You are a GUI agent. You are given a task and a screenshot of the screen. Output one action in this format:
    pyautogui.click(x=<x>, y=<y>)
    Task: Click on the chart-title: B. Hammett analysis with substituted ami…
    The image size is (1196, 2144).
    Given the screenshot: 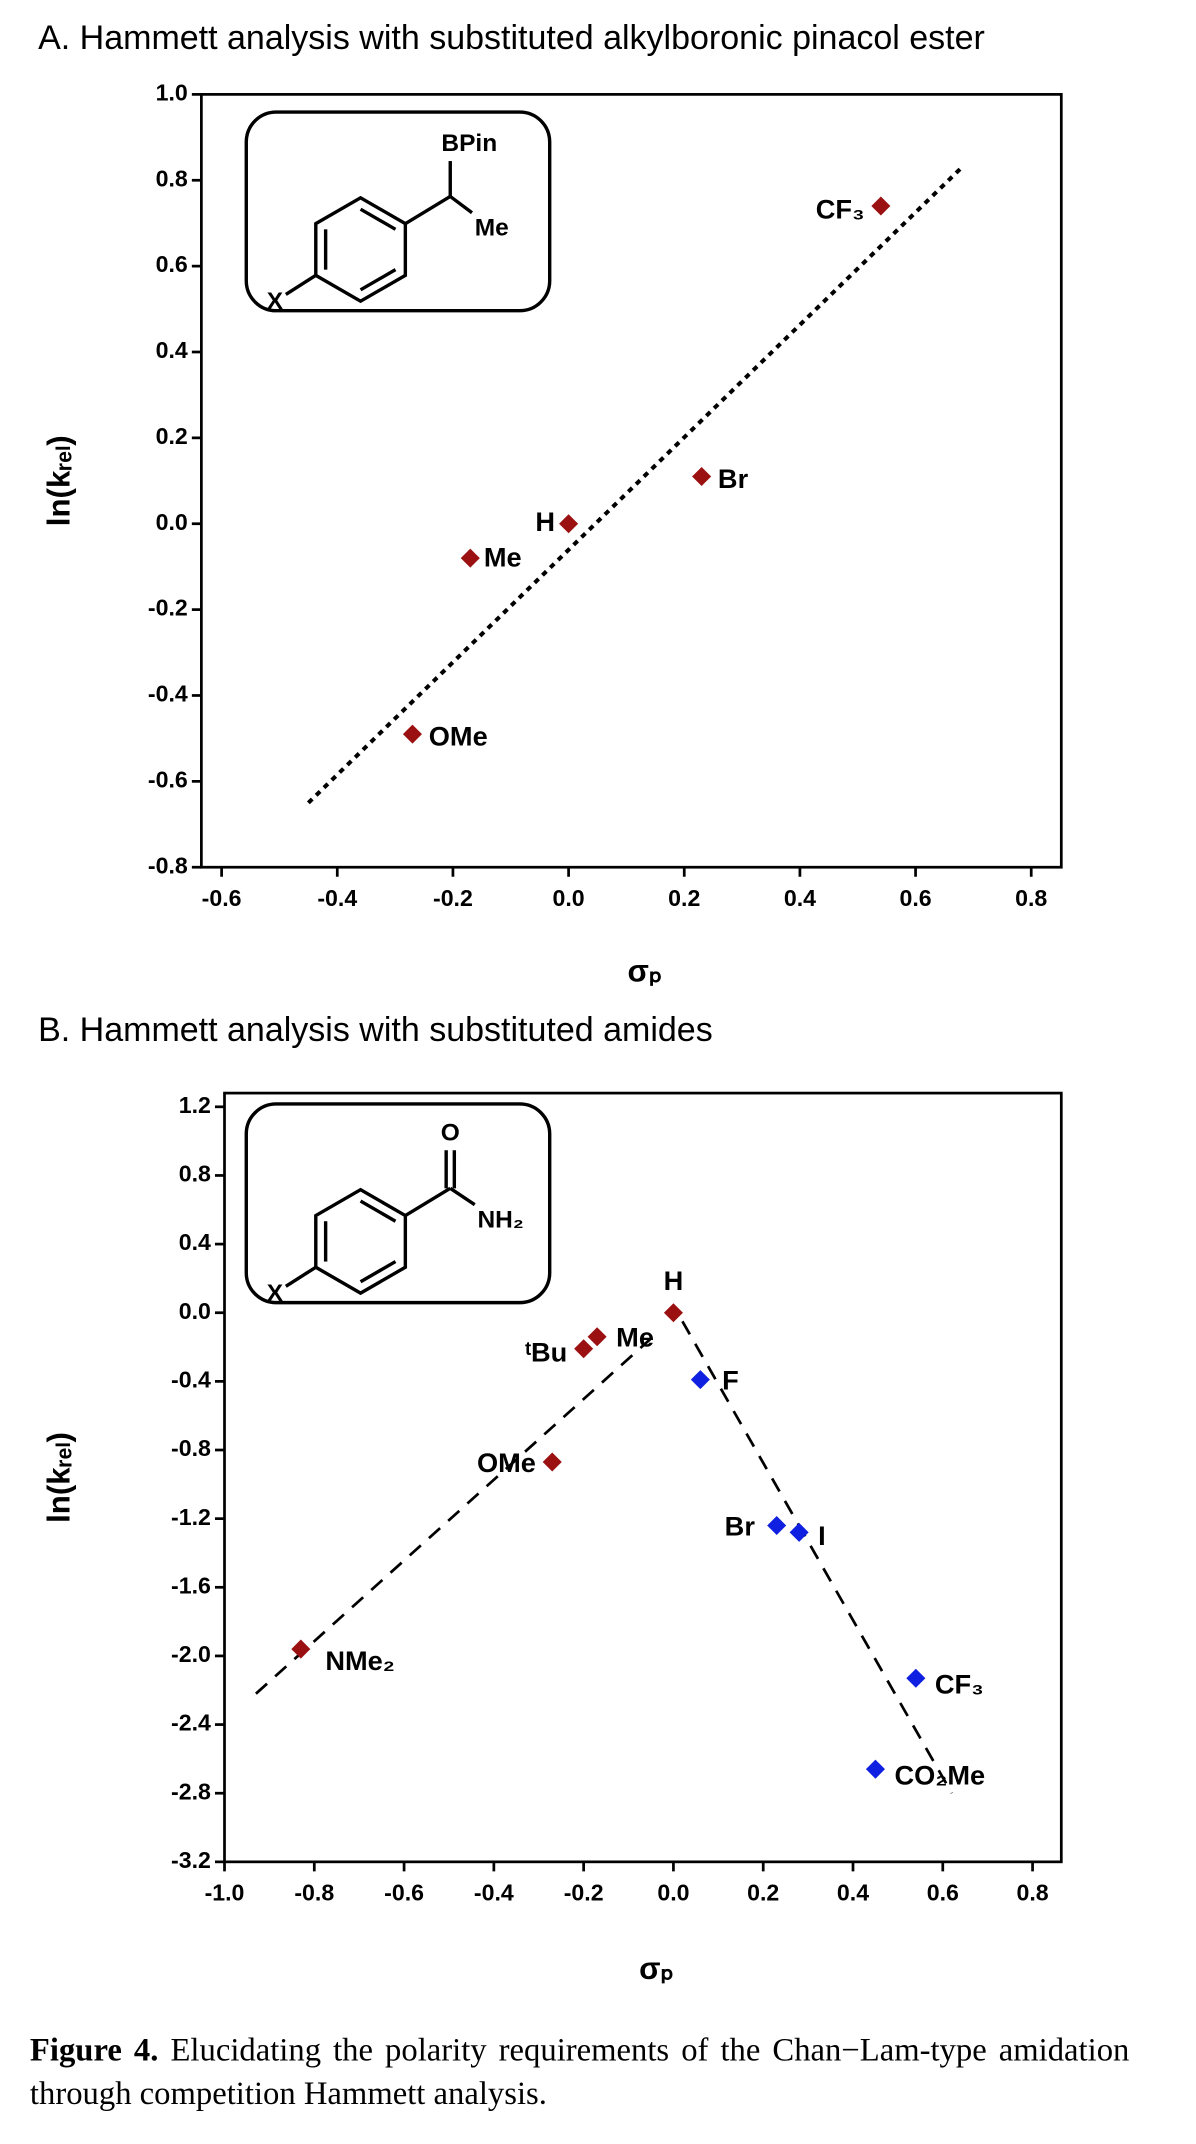 What is the action you would take?
    pyautogui.click(x=375, y=1030)
    